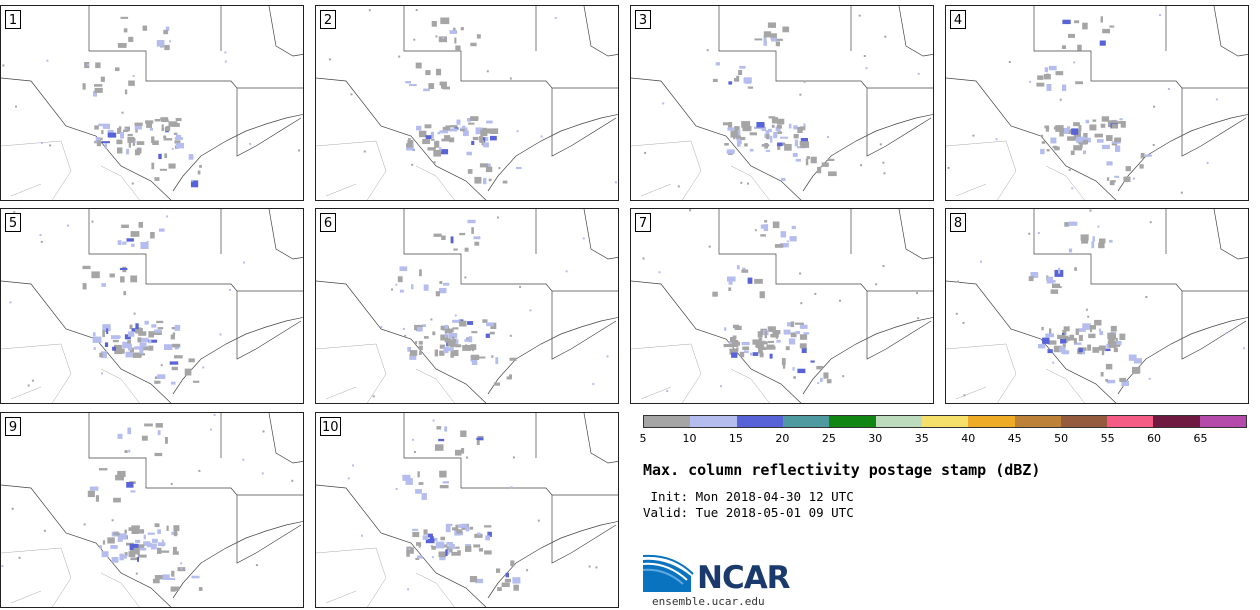 The height and width of the screenshot is (610, 1260). Describe the element at coordinates (152, 103) in the screenshot. I see `stamp-panel-1: 1` at that location.